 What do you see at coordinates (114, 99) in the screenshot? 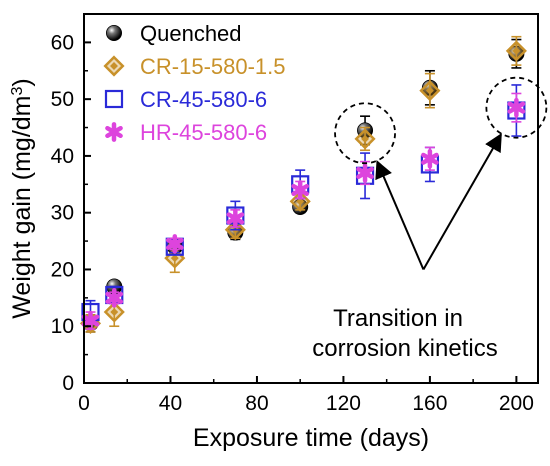
I see `square-marker` at bounding box center [114, 99].